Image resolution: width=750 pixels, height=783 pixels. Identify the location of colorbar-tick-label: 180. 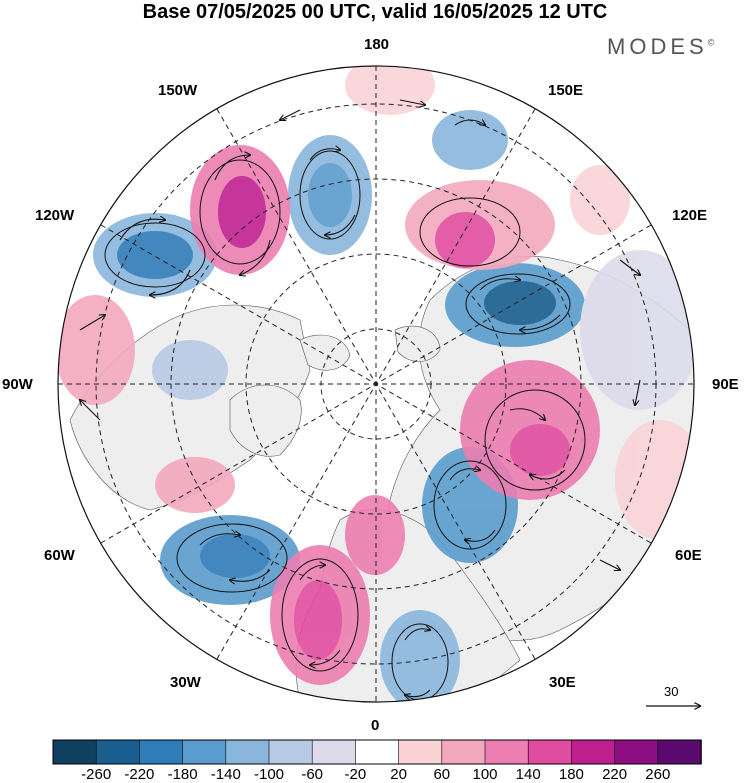
(571, 774).